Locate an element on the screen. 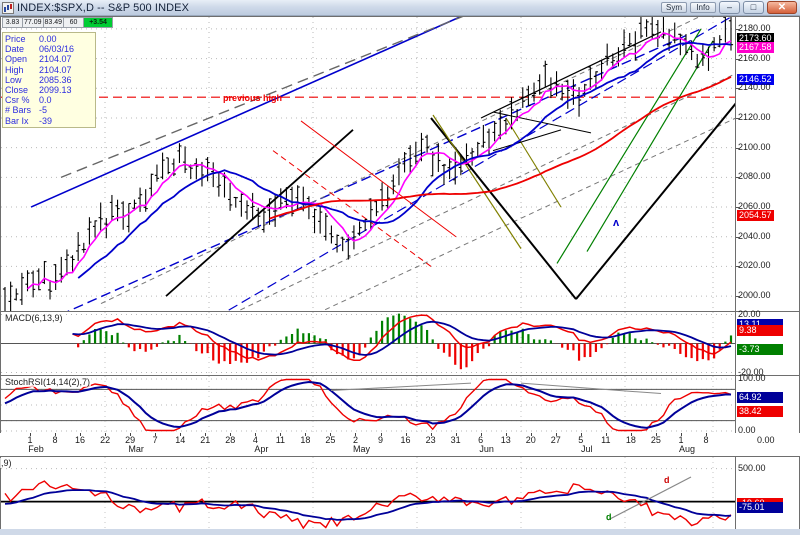 The width and height of the screenshot is (800, 535). stochrsi-plot-area is located at coordinates (368, 404).